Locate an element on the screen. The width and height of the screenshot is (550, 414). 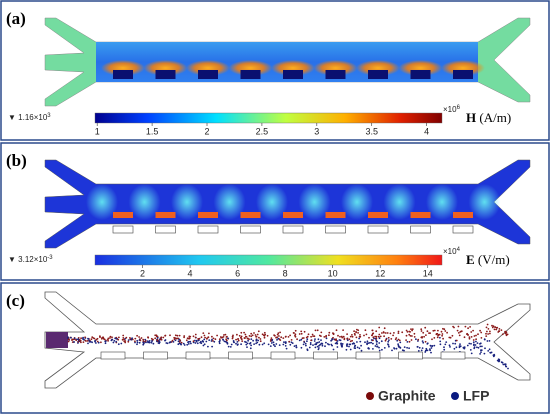
scale-exponent: 6 is located at coordinates (459, 108).